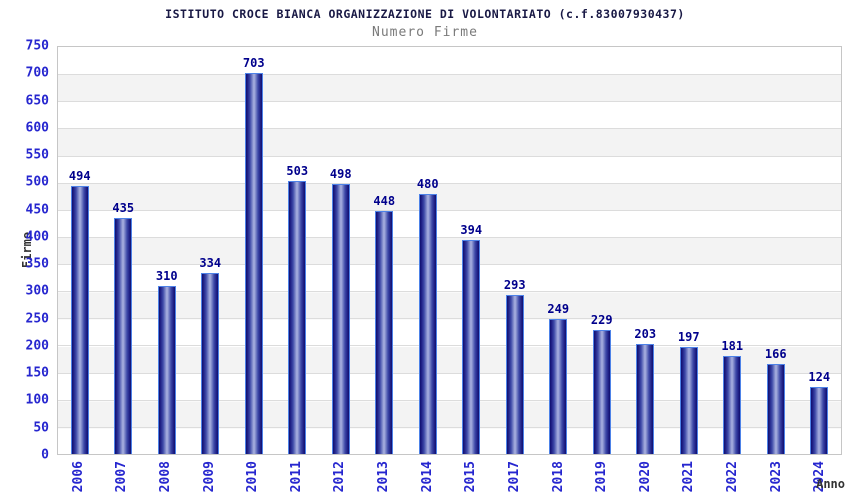 The height and width of the screenshot is (500, 850). What do you see at coordinates (123, 335) in the screenshot?
I see `bar-2007` at bounding box center [123, 335].